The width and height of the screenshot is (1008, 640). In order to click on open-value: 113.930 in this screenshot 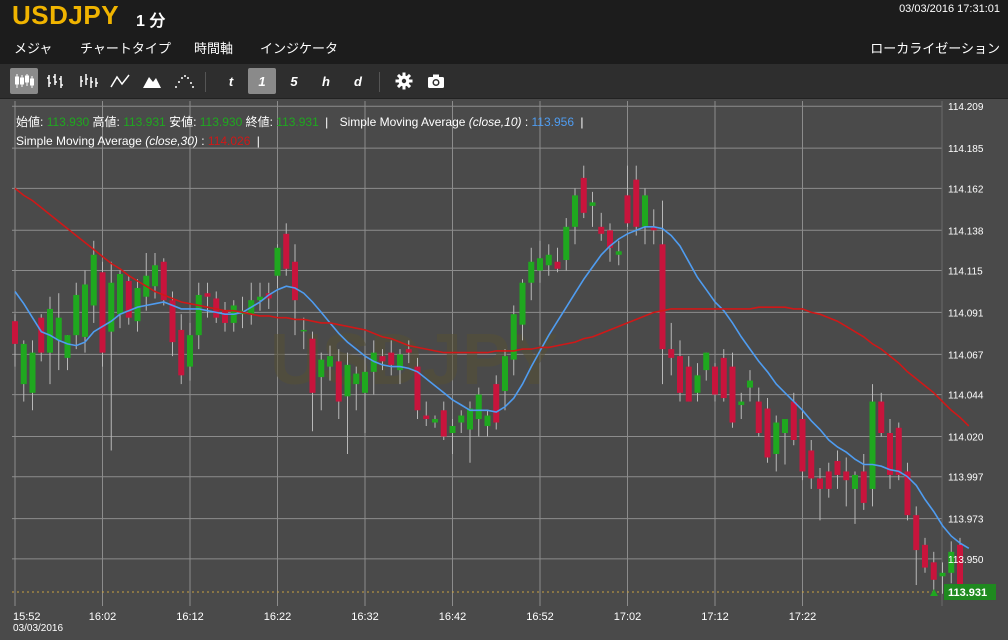, I will do `click(68, 122)`.